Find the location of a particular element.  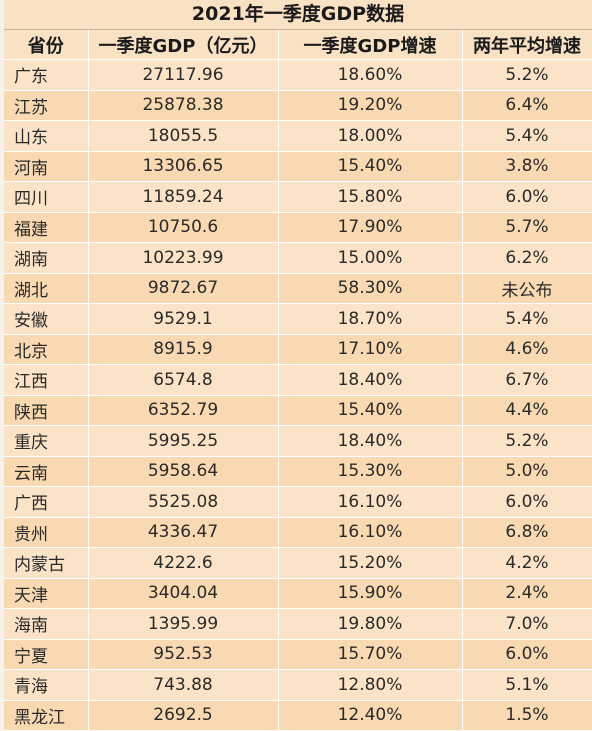

cell-gdp: 952.53 is located at coordinates (183, 654).